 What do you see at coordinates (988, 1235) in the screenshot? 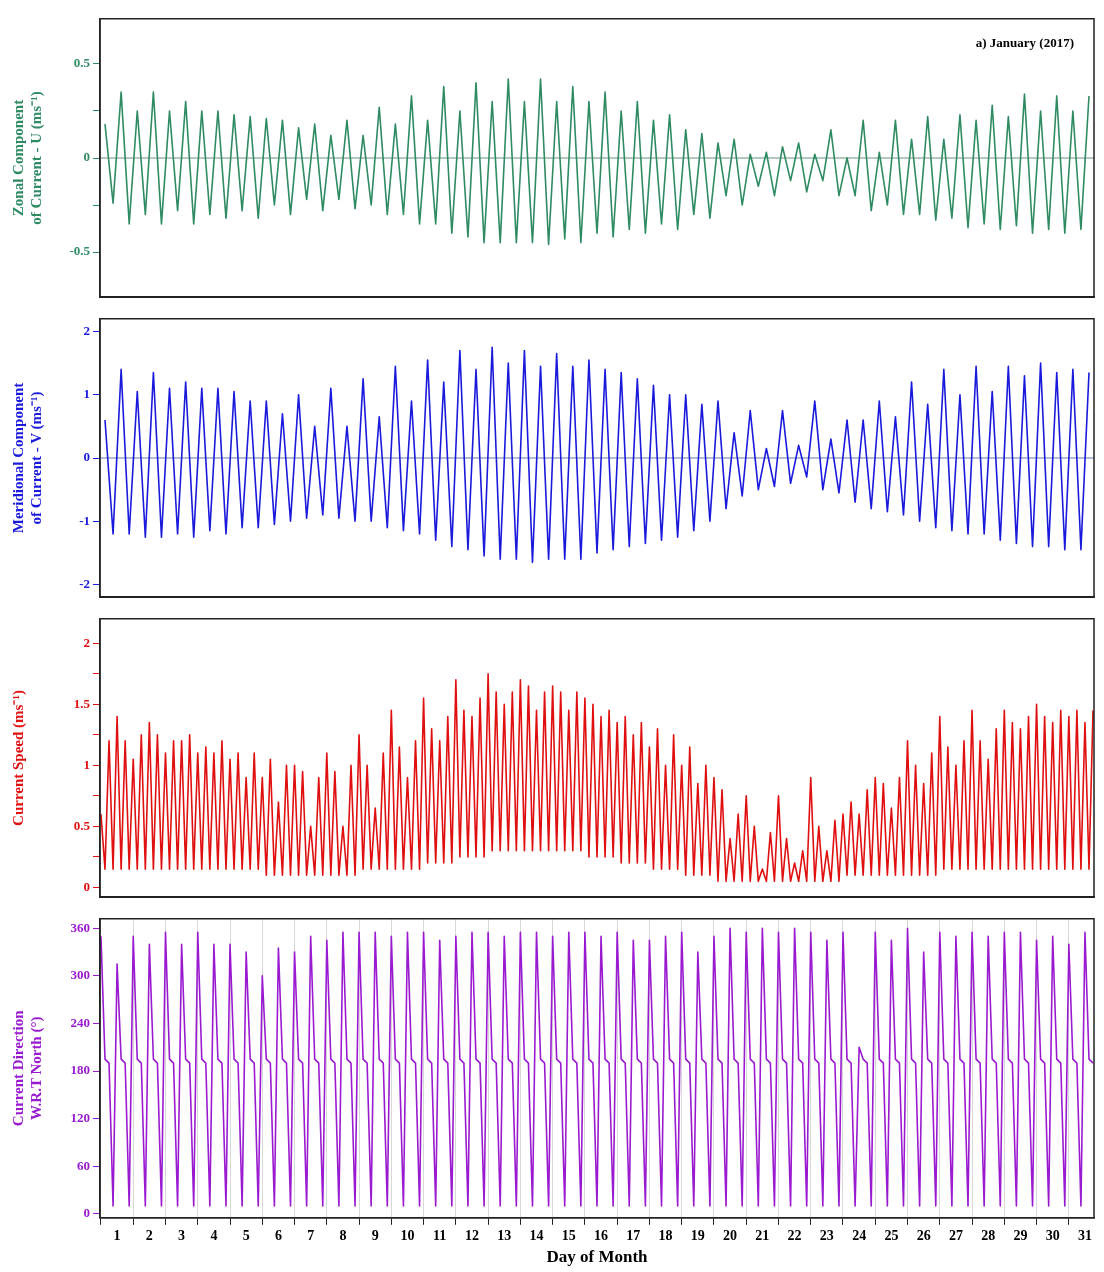
I see `x-tick-label: 28` at bounding box center [988, 1235].